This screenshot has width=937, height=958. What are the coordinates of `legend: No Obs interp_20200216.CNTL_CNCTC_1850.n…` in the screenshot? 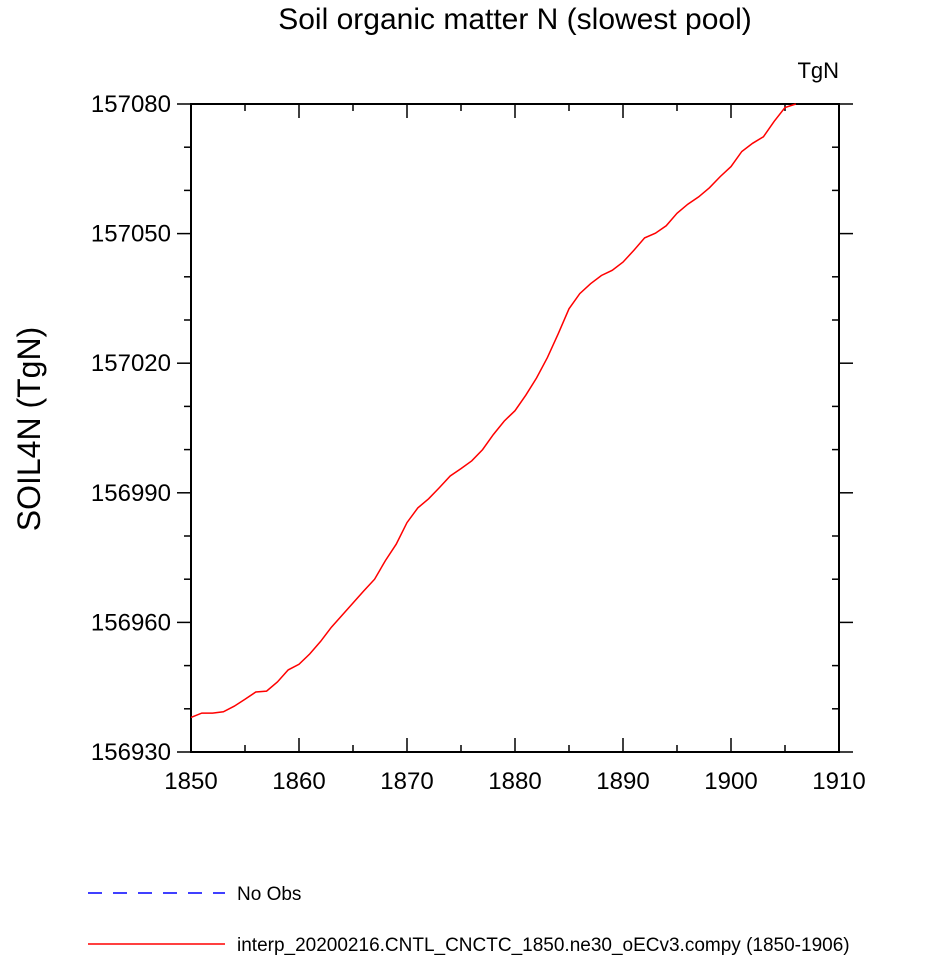 It's located at (469, 920).